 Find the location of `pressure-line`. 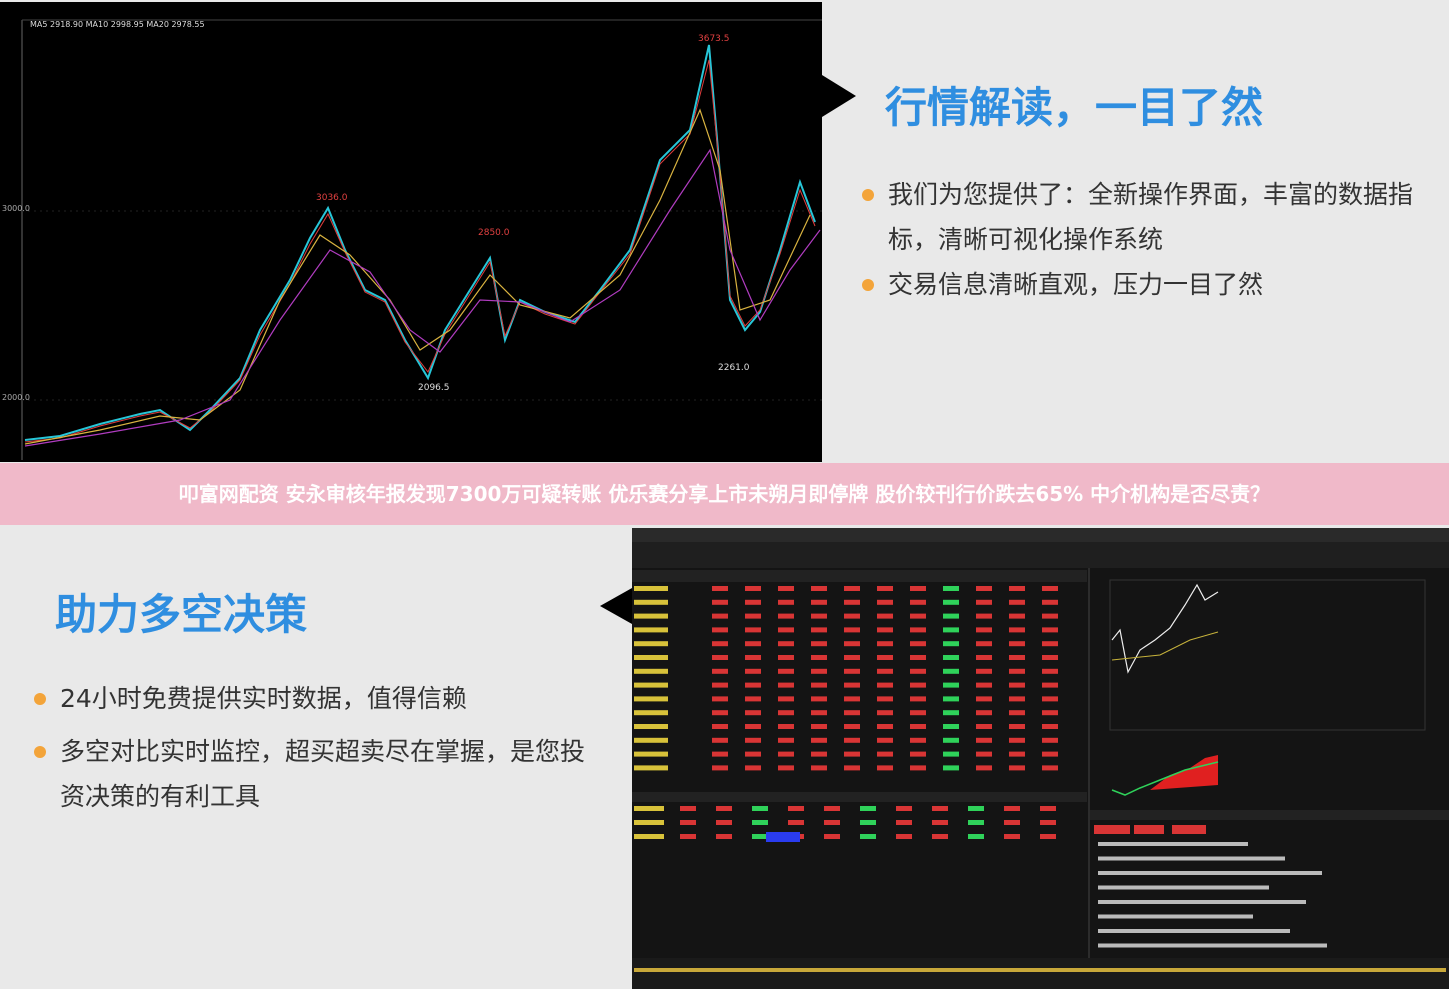

pressure-line is located at coordinates (1165, 778).